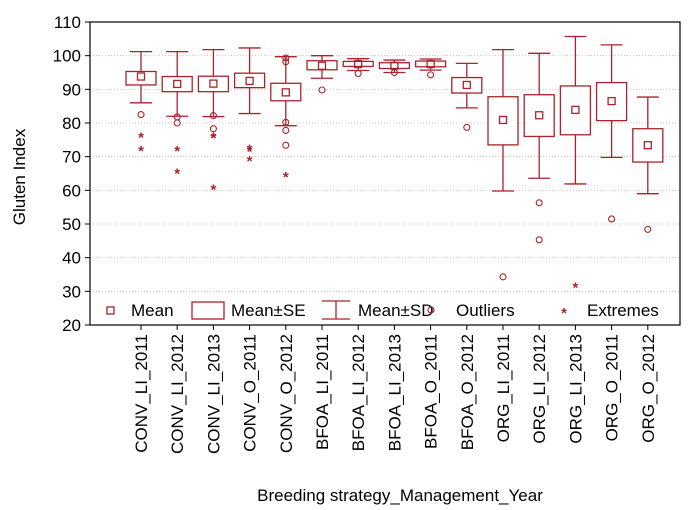 The height and width of the screenshot is (510, 698). Describe the element at coordinates (71, 258) in the screenshot. I see `y-tick-label: 40` at that location.